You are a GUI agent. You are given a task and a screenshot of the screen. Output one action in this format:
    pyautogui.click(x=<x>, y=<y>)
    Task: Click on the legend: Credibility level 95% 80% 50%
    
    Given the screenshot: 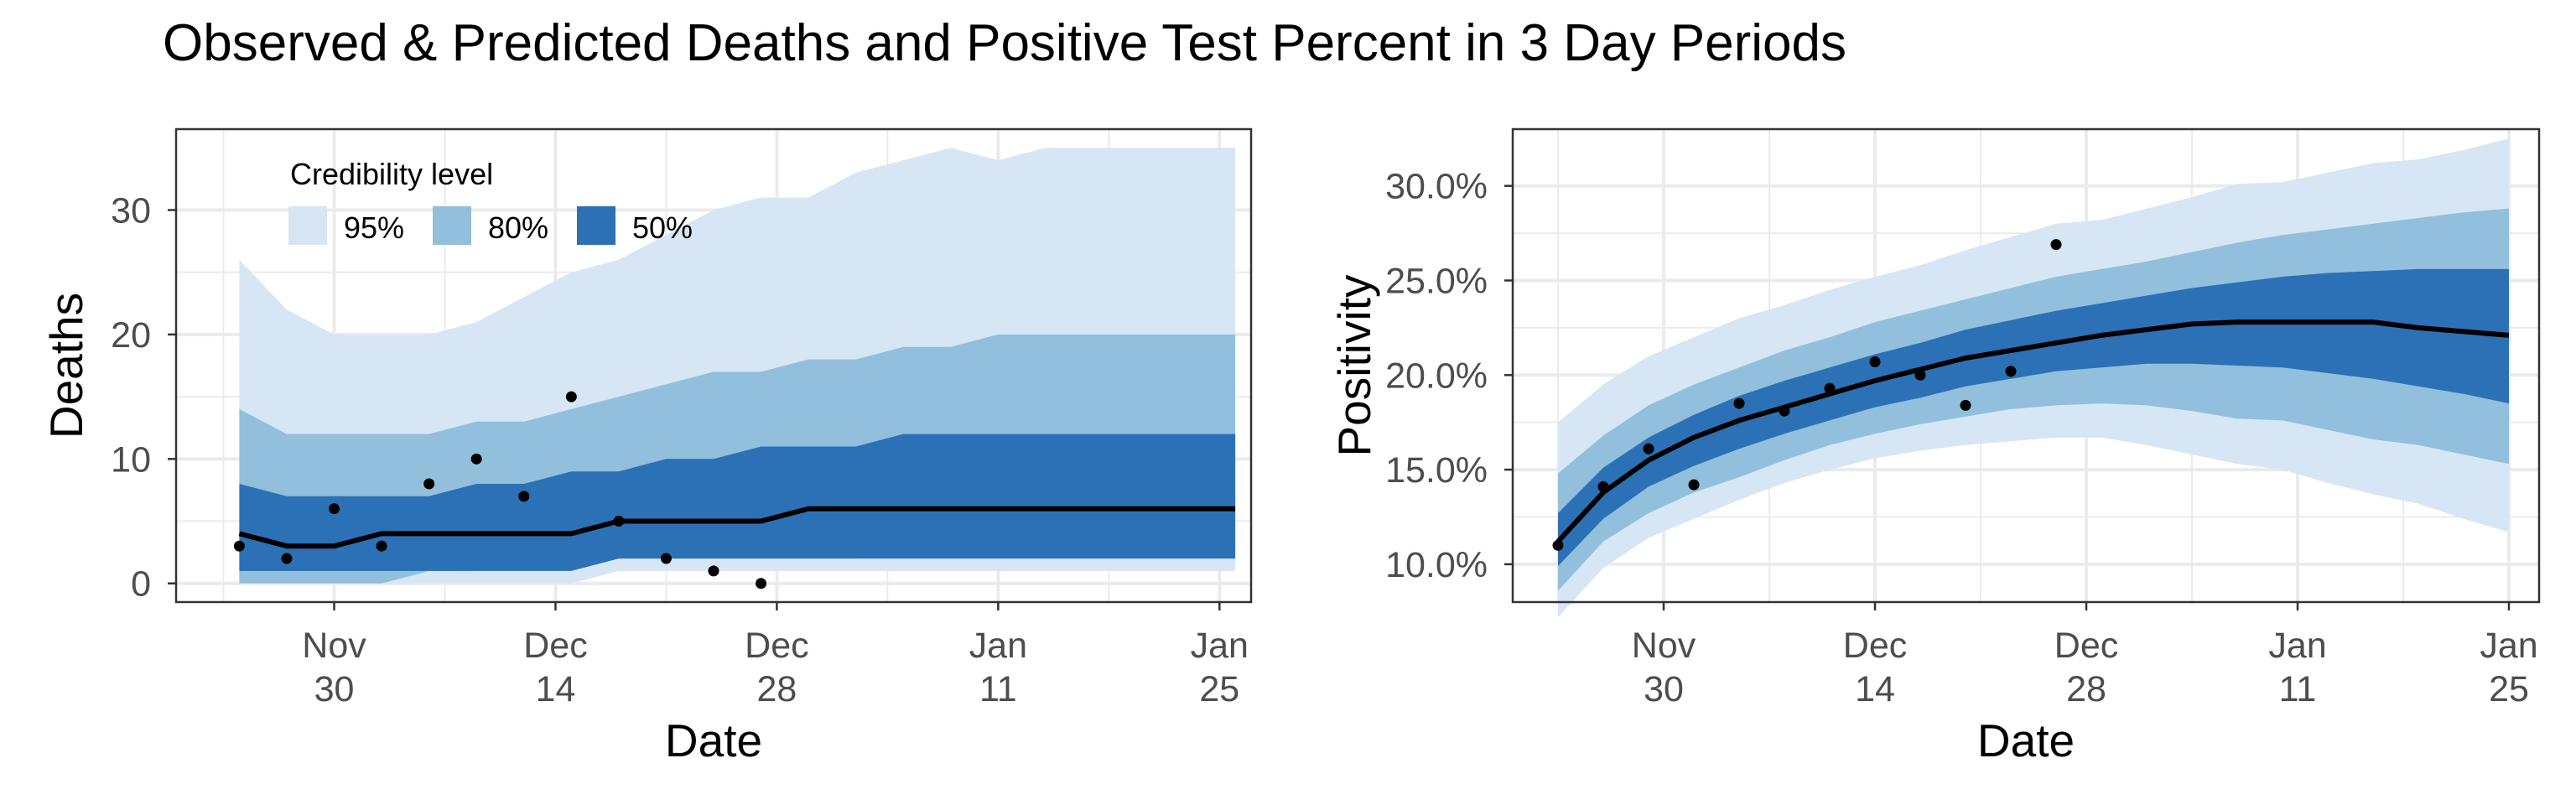 What is the action you would take?
    pyautogui.click(x=490, y=201)
    